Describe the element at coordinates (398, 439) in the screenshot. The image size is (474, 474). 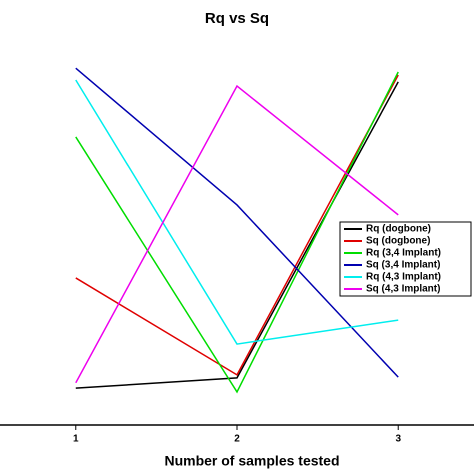
I see `x-tick-label: 3` at that location.